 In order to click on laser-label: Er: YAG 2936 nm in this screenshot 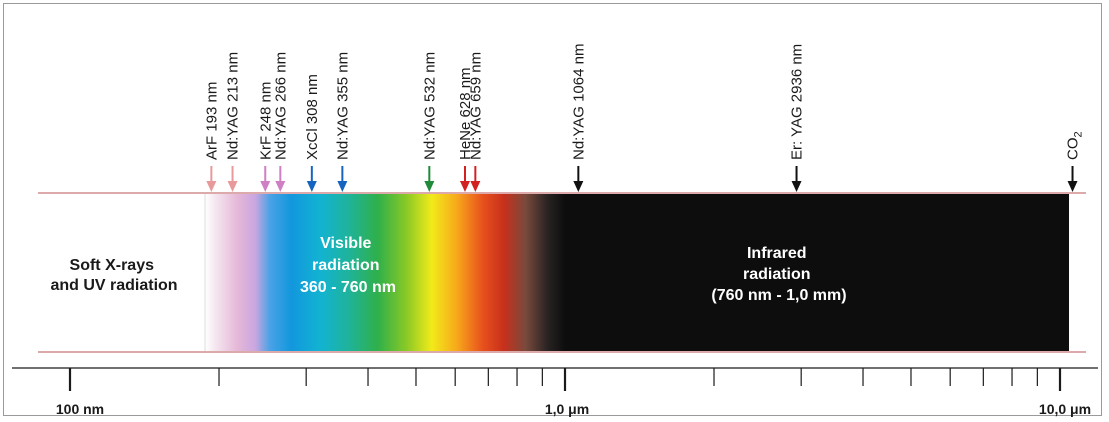, I will do `click(797, 102)`.